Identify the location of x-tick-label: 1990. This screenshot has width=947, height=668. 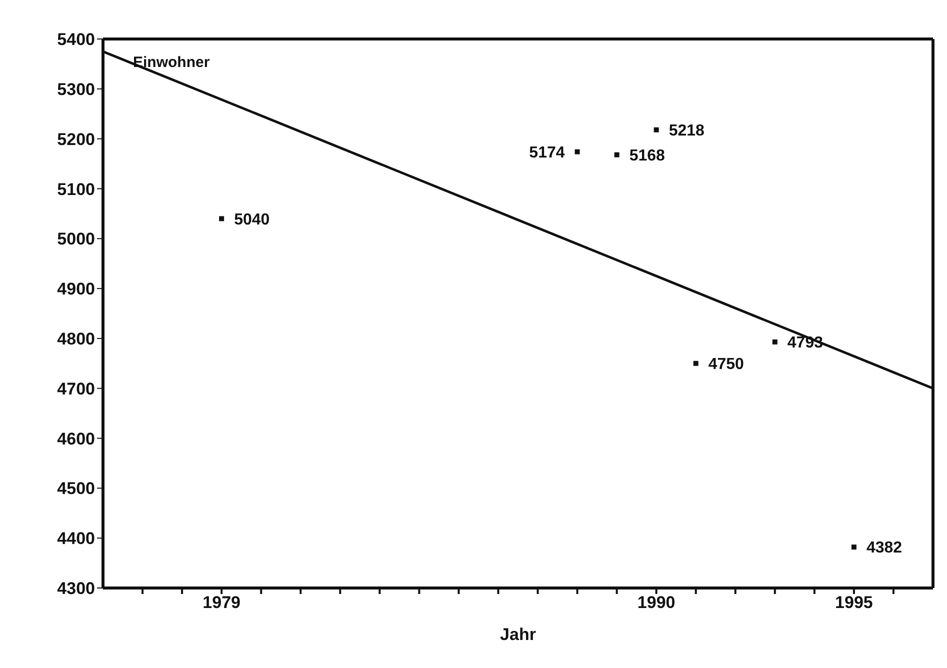
(656, 602).